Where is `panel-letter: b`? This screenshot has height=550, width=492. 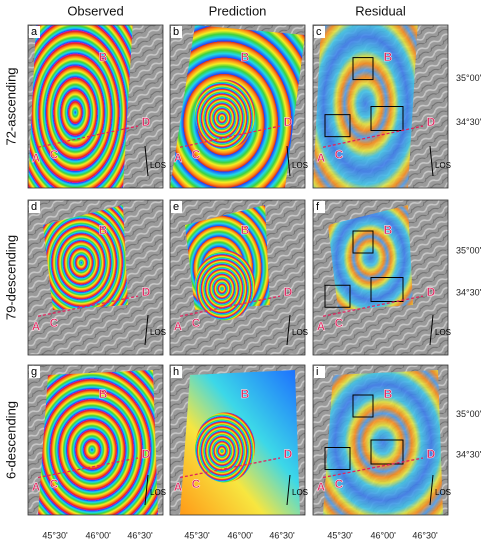 panel-letter: b is located at coordinates (176, 32).